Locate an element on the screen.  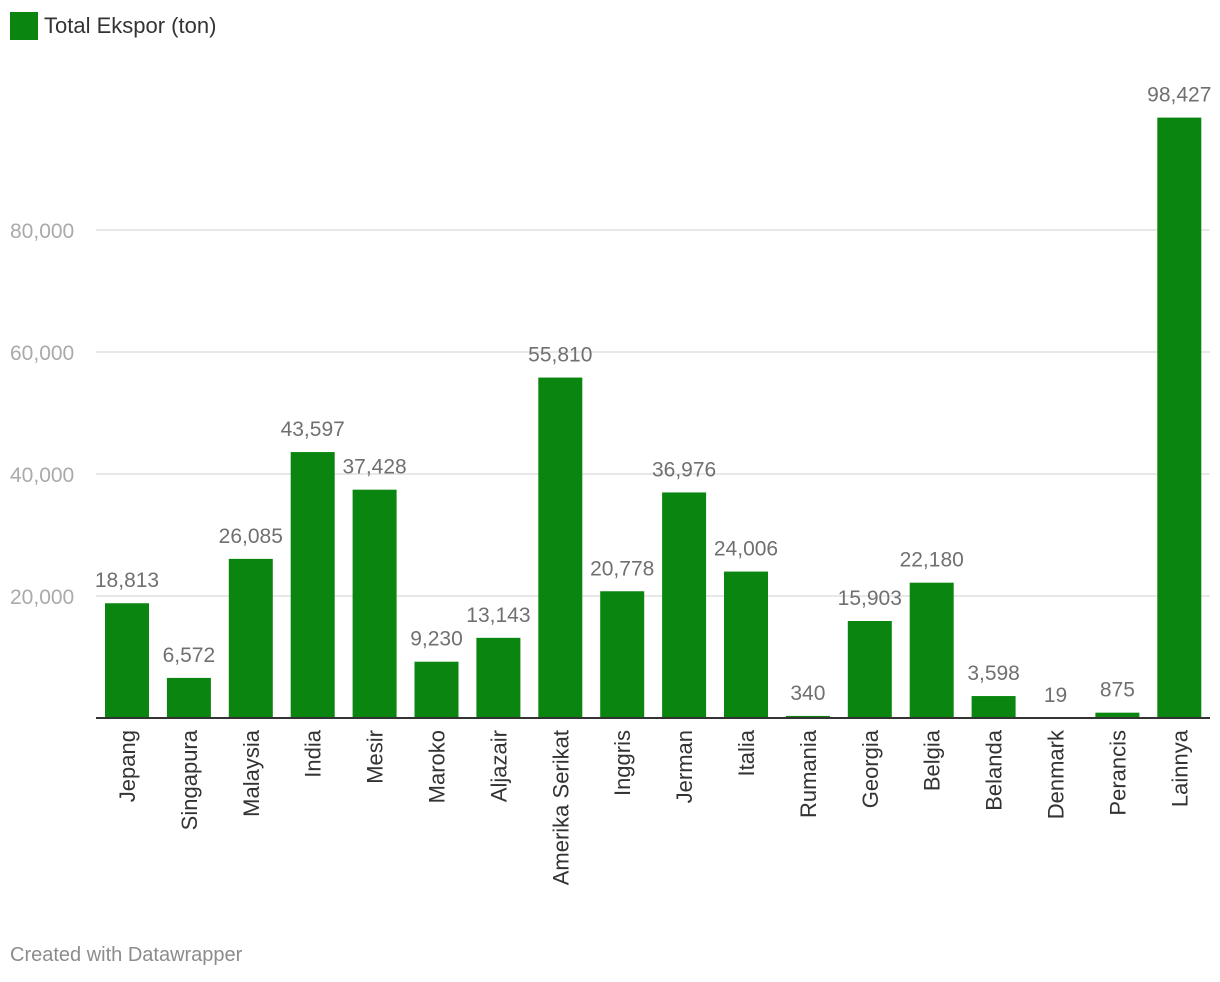
x-tick-label: Inggris is located at coordinates (622, 763).